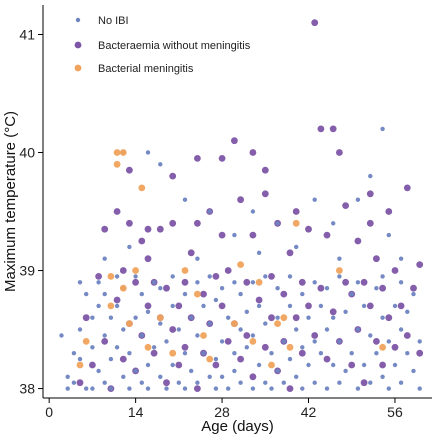 This screenshot has height=436, width=440. Describe the element at coordinates (10, 201) in the screenshot. I see `y-axis-title: Maximum temperature (°C)` at that location.